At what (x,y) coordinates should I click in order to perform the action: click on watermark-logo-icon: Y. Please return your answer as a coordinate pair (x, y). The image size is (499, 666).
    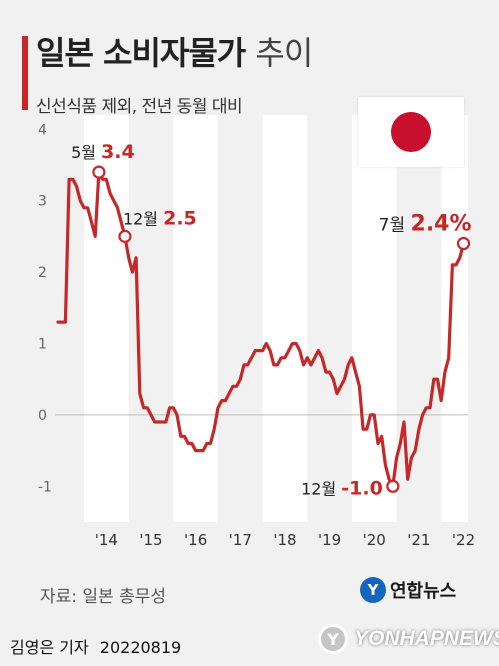
    Looking at the image, I should click on (333, 639).